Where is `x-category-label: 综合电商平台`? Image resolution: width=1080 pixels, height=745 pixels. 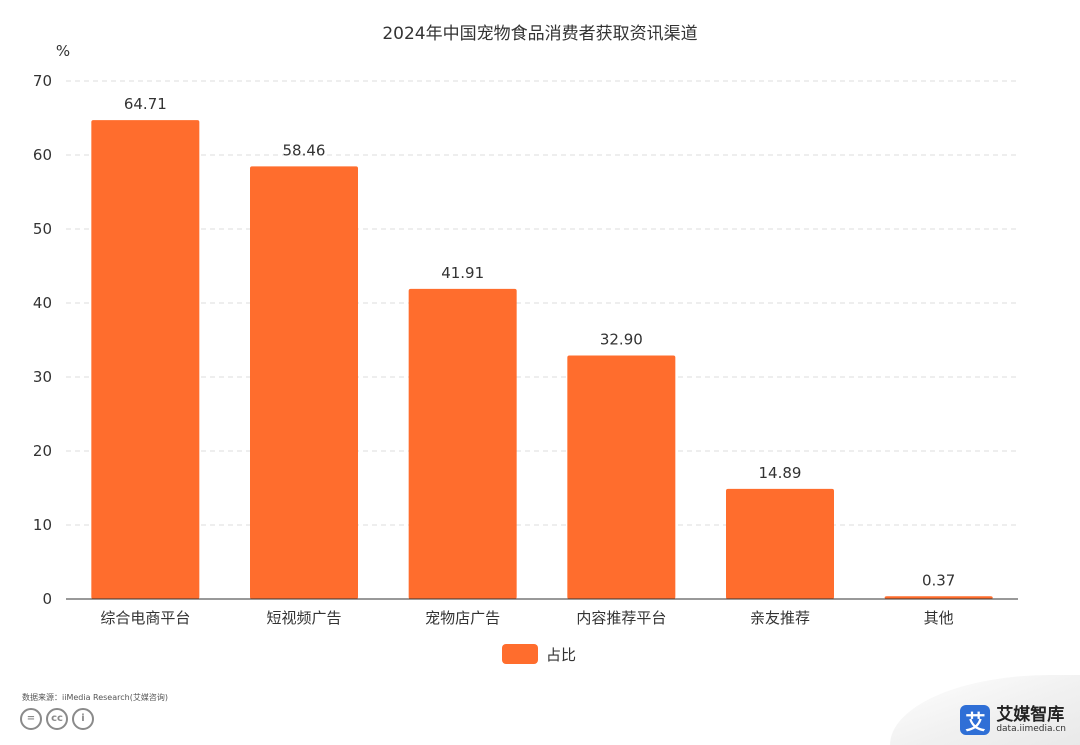 x-category-label: 综合电商平台 is located at coordinates (145, 618).